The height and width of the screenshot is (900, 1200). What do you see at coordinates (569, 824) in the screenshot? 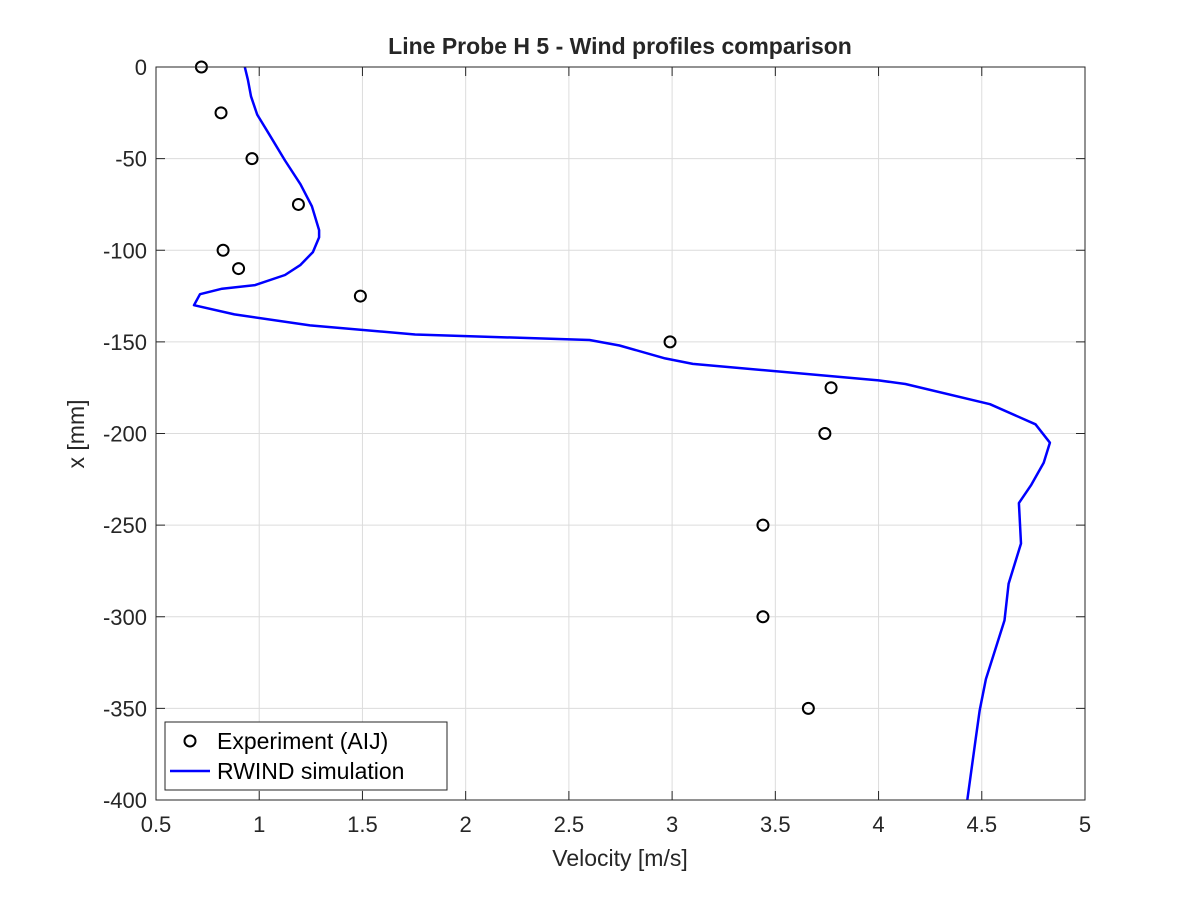
I see `x-tick-label: 2.5` at bounding box center [569, 824].